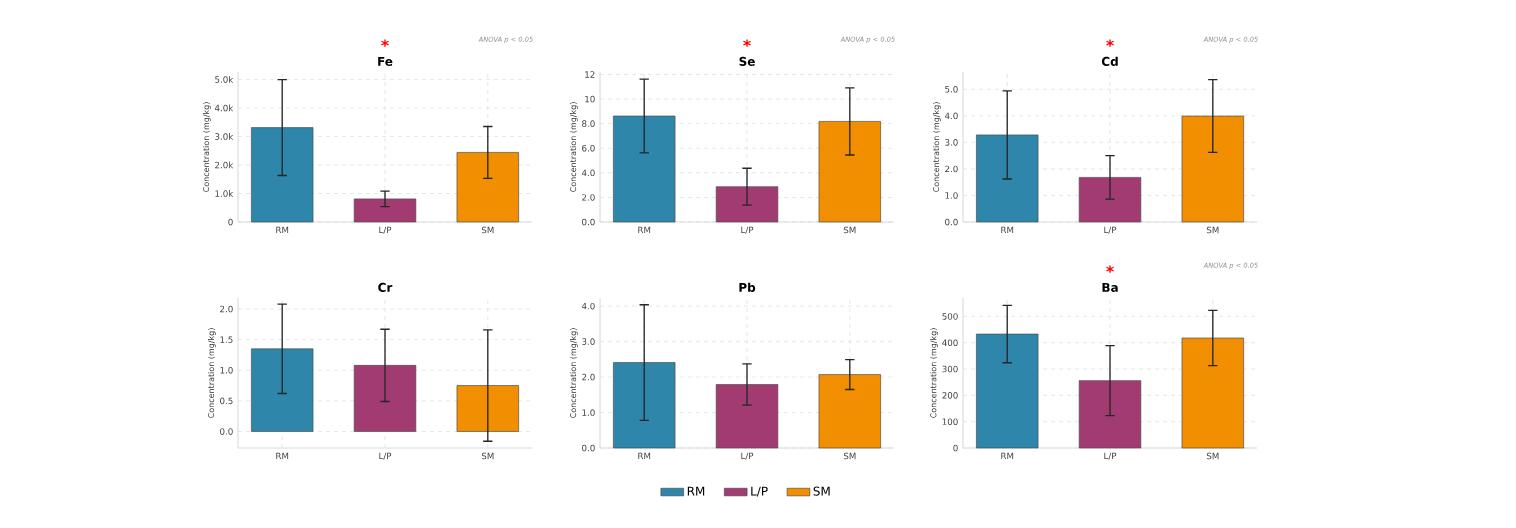 The width and height of the screenshot is (1516, 528). I want to click on y-tick-label: 6.0, so click(588, 148).